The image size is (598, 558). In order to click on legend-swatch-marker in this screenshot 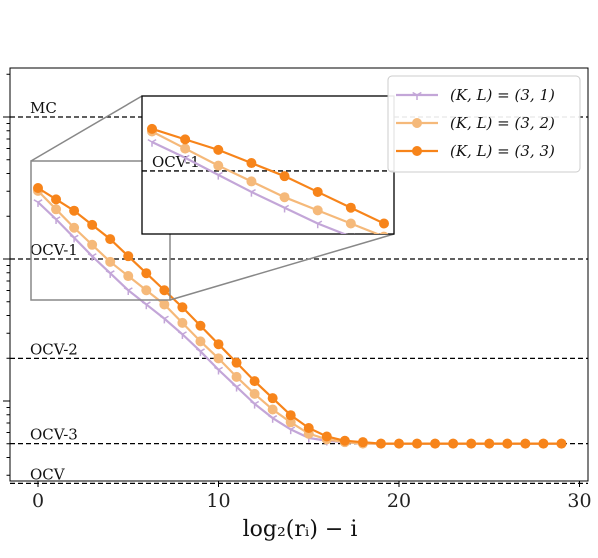, I will do `click(417, 151)`.